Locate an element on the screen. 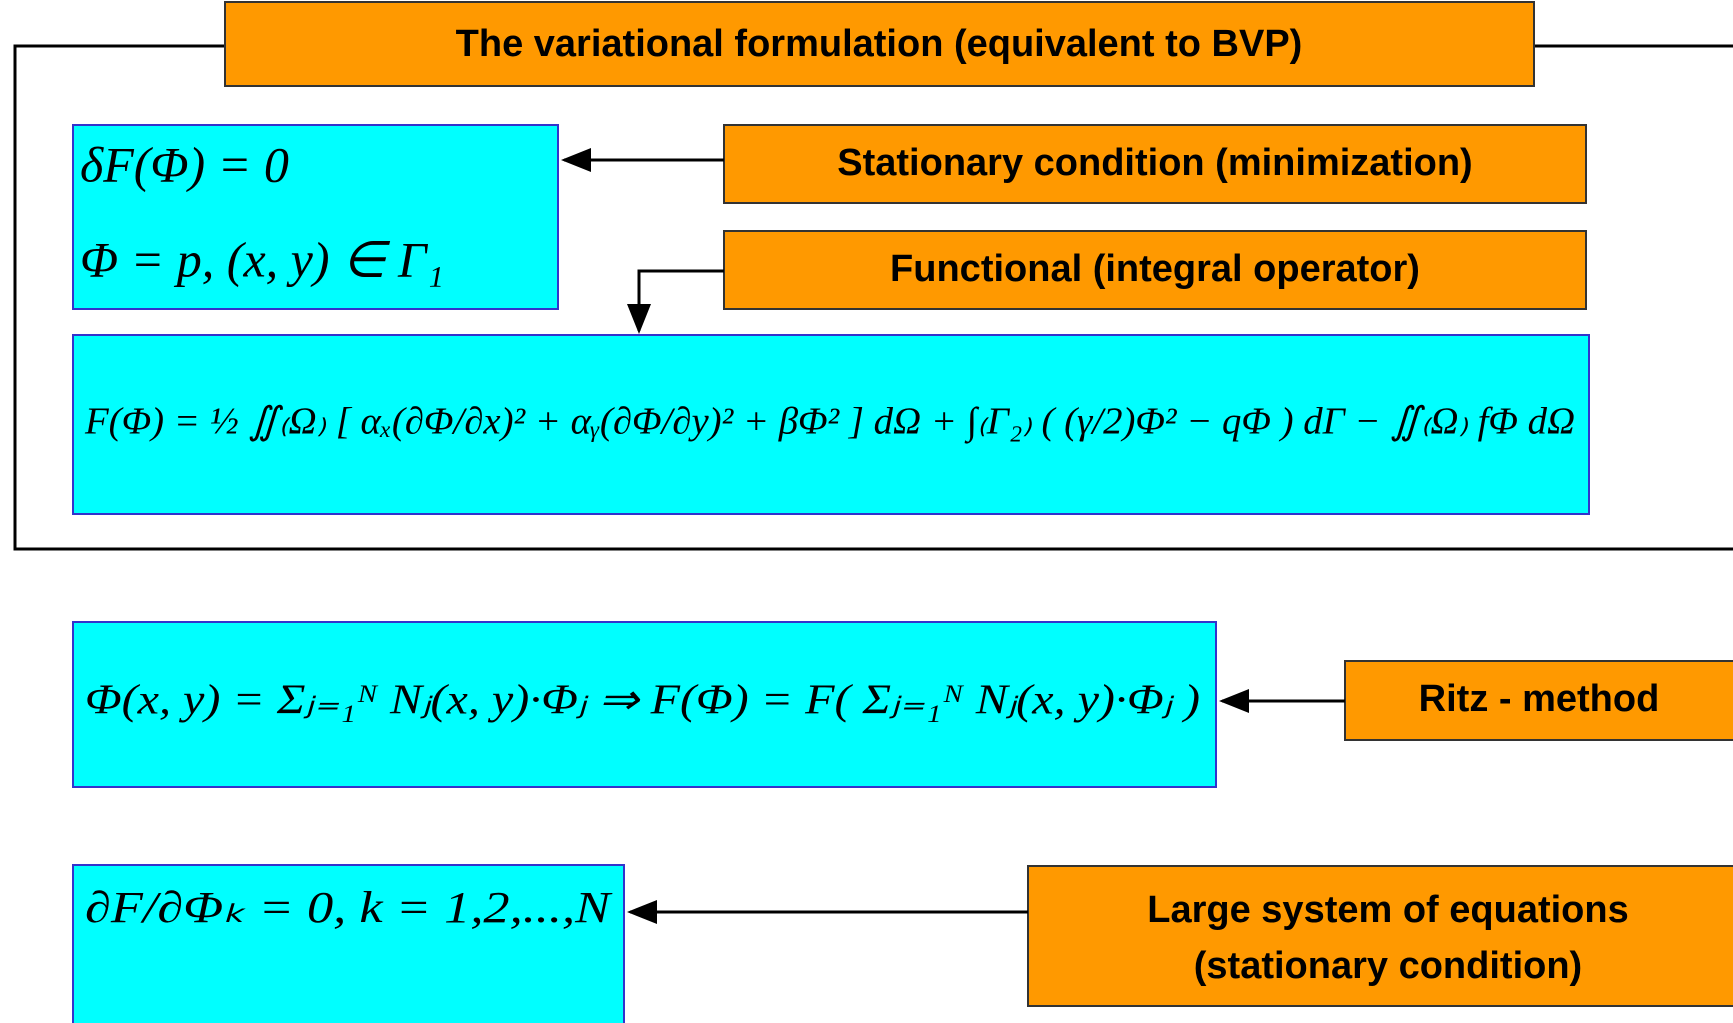 The height and width of the screenshot is (1023, 1733). label: Stationary condition (minimization) is located at coordinates (1154, 163).